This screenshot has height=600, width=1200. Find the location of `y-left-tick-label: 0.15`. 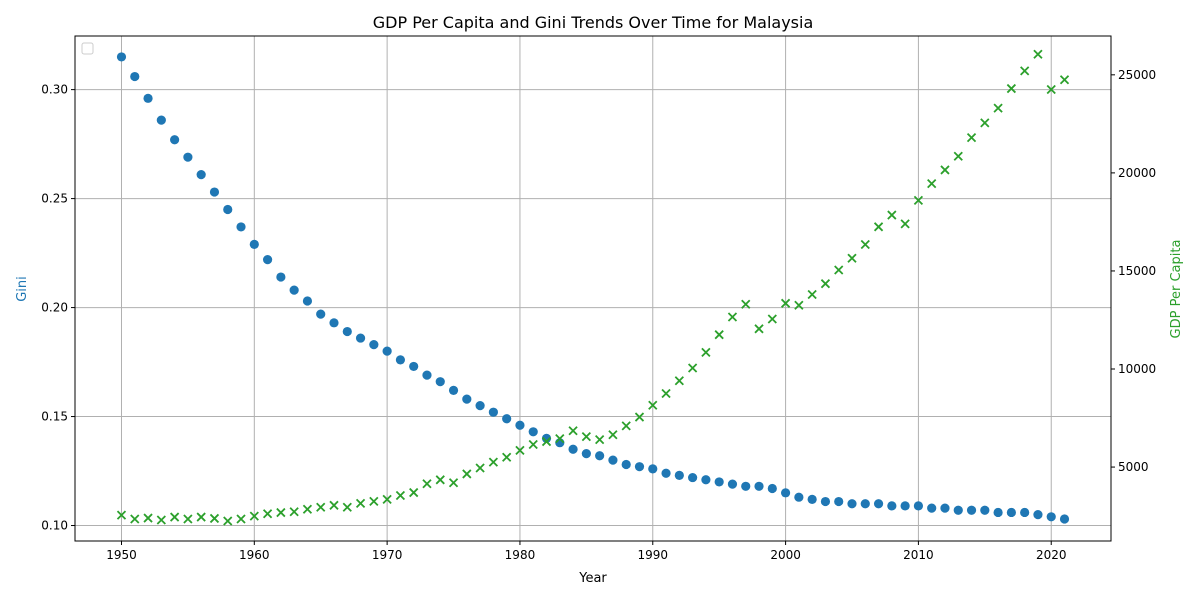

y-left-tick-label: 0.15 is located at coordinates (54, 417).